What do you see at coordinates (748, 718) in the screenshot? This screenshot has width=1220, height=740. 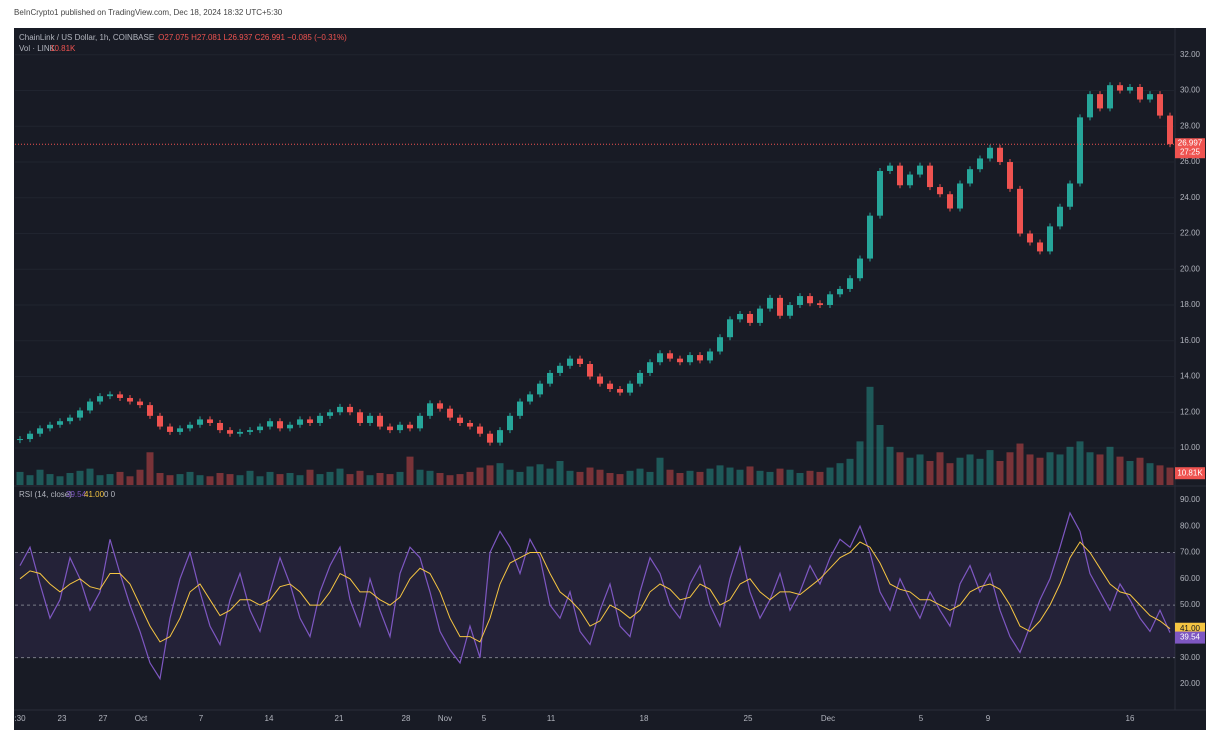 I see `x-tick-label: 25` at bounding box center [748, 718].